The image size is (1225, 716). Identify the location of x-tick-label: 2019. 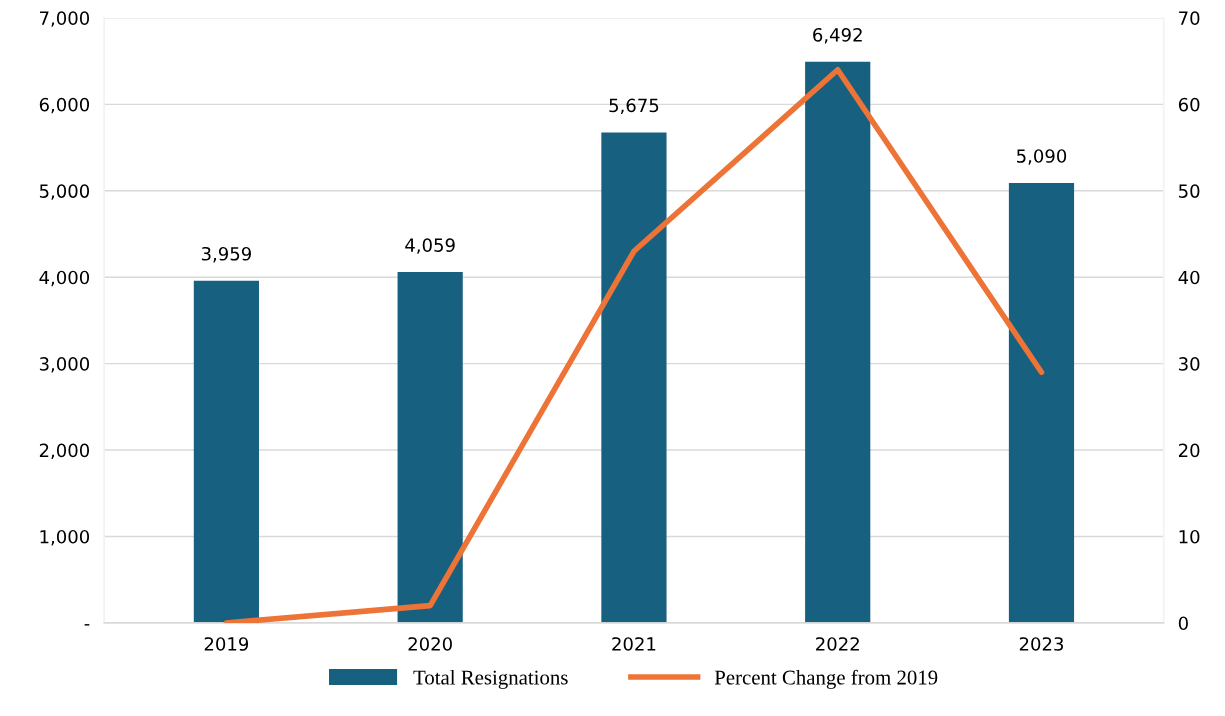
(226, 644).